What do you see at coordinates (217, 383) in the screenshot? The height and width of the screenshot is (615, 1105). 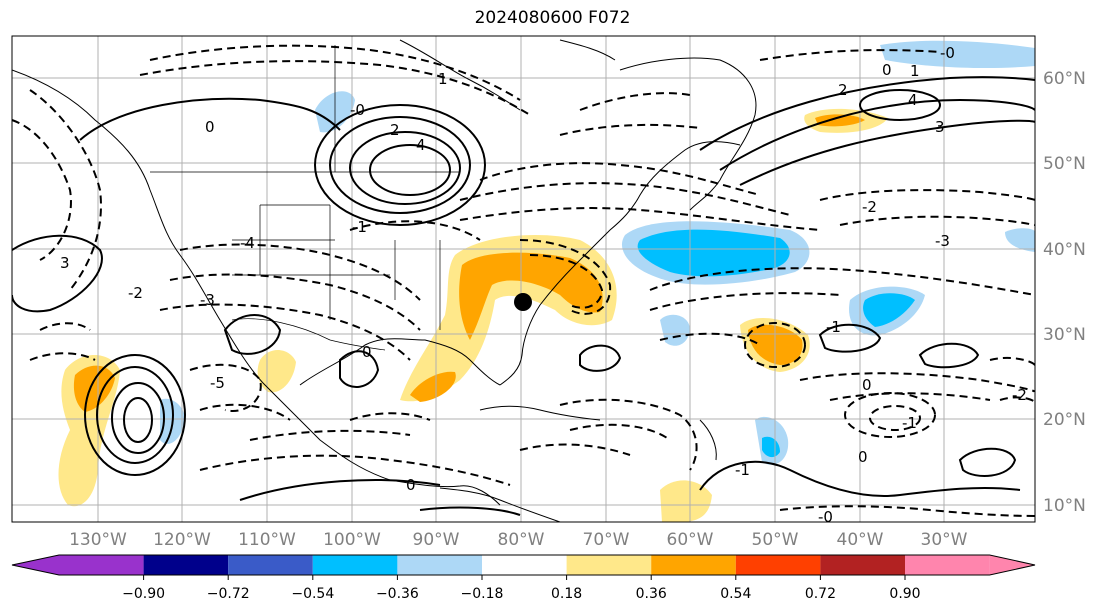 I see `contour-label: -5` at bounding box center [217, 383].